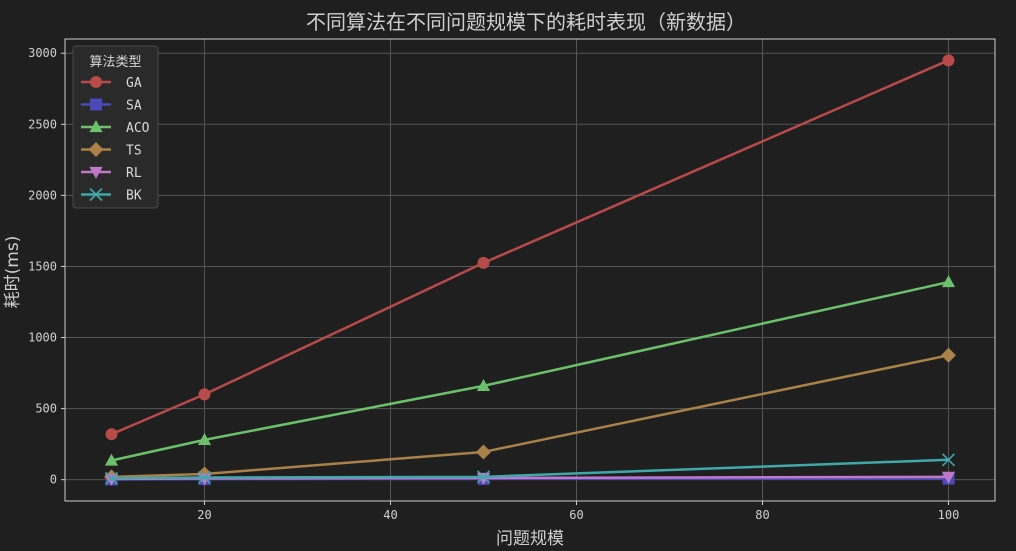 This screenshot has width=1016, height=551. What do you see at coordinates (111, 195) in the screenshot?
I see `legend-item-bk: BK` at bounding box center [111, 195].